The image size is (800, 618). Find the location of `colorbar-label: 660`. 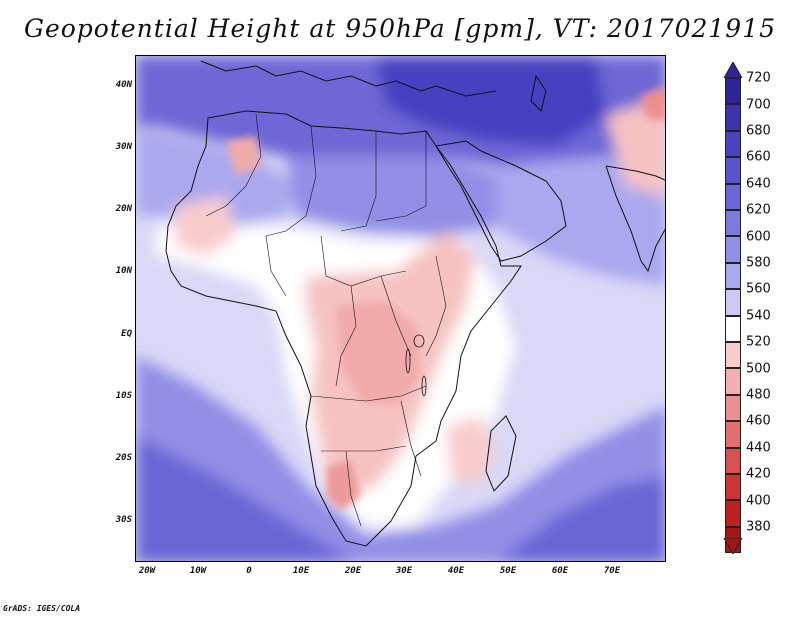

colorbar-label: 660 is located at coordinates (758, 157).